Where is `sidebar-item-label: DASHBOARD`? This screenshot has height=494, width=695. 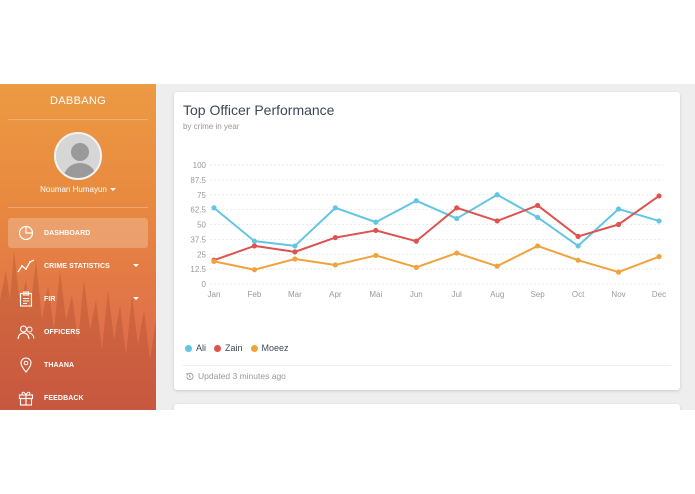
sidebar-item-label: DASHBOARD is located at coordinates (67, 233).